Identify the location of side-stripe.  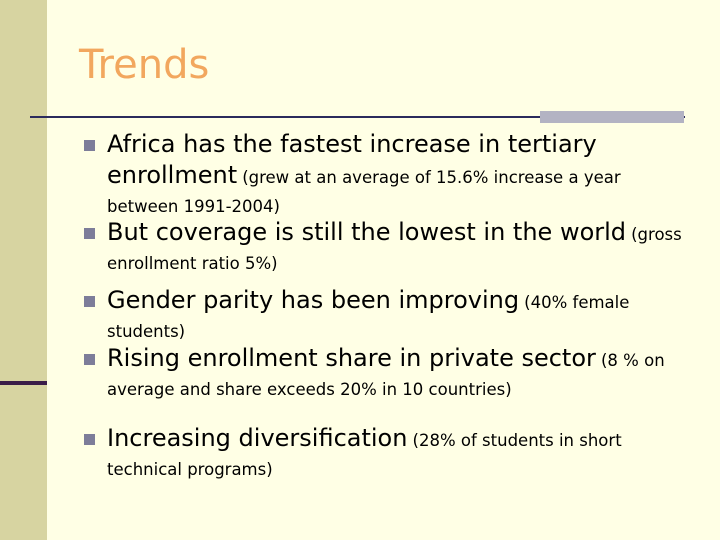
(23, 270).